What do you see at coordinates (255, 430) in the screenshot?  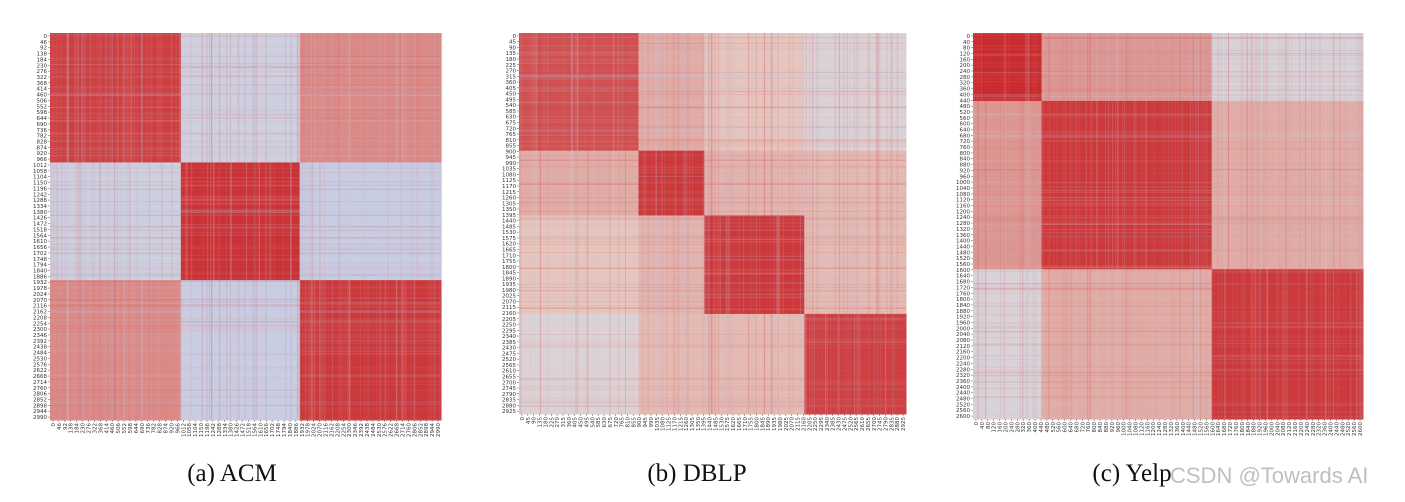 I see `x-tick-label: 1564` at bounding box center [255, 430].